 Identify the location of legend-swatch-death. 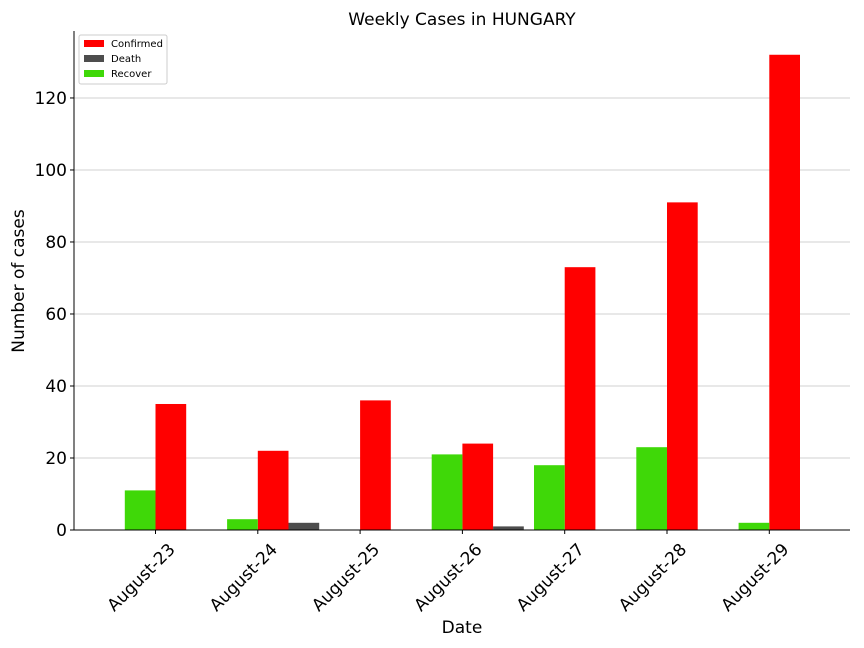
(94, 58).